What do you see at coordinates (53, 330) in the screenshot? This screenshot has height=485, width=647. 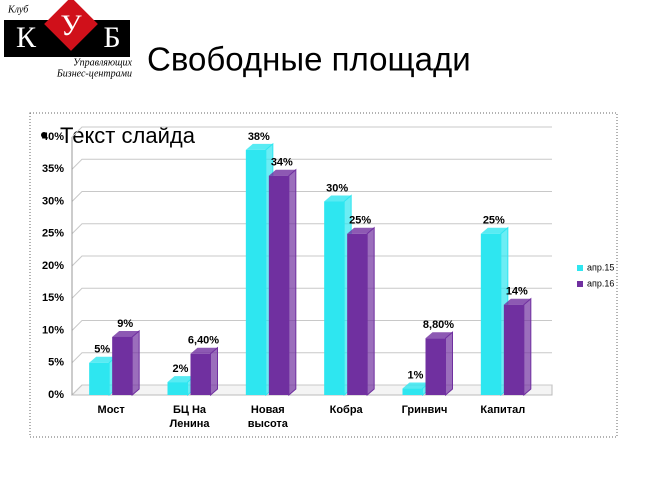 I see `y-tick-label: 10%` at bounding box center [53, 330].